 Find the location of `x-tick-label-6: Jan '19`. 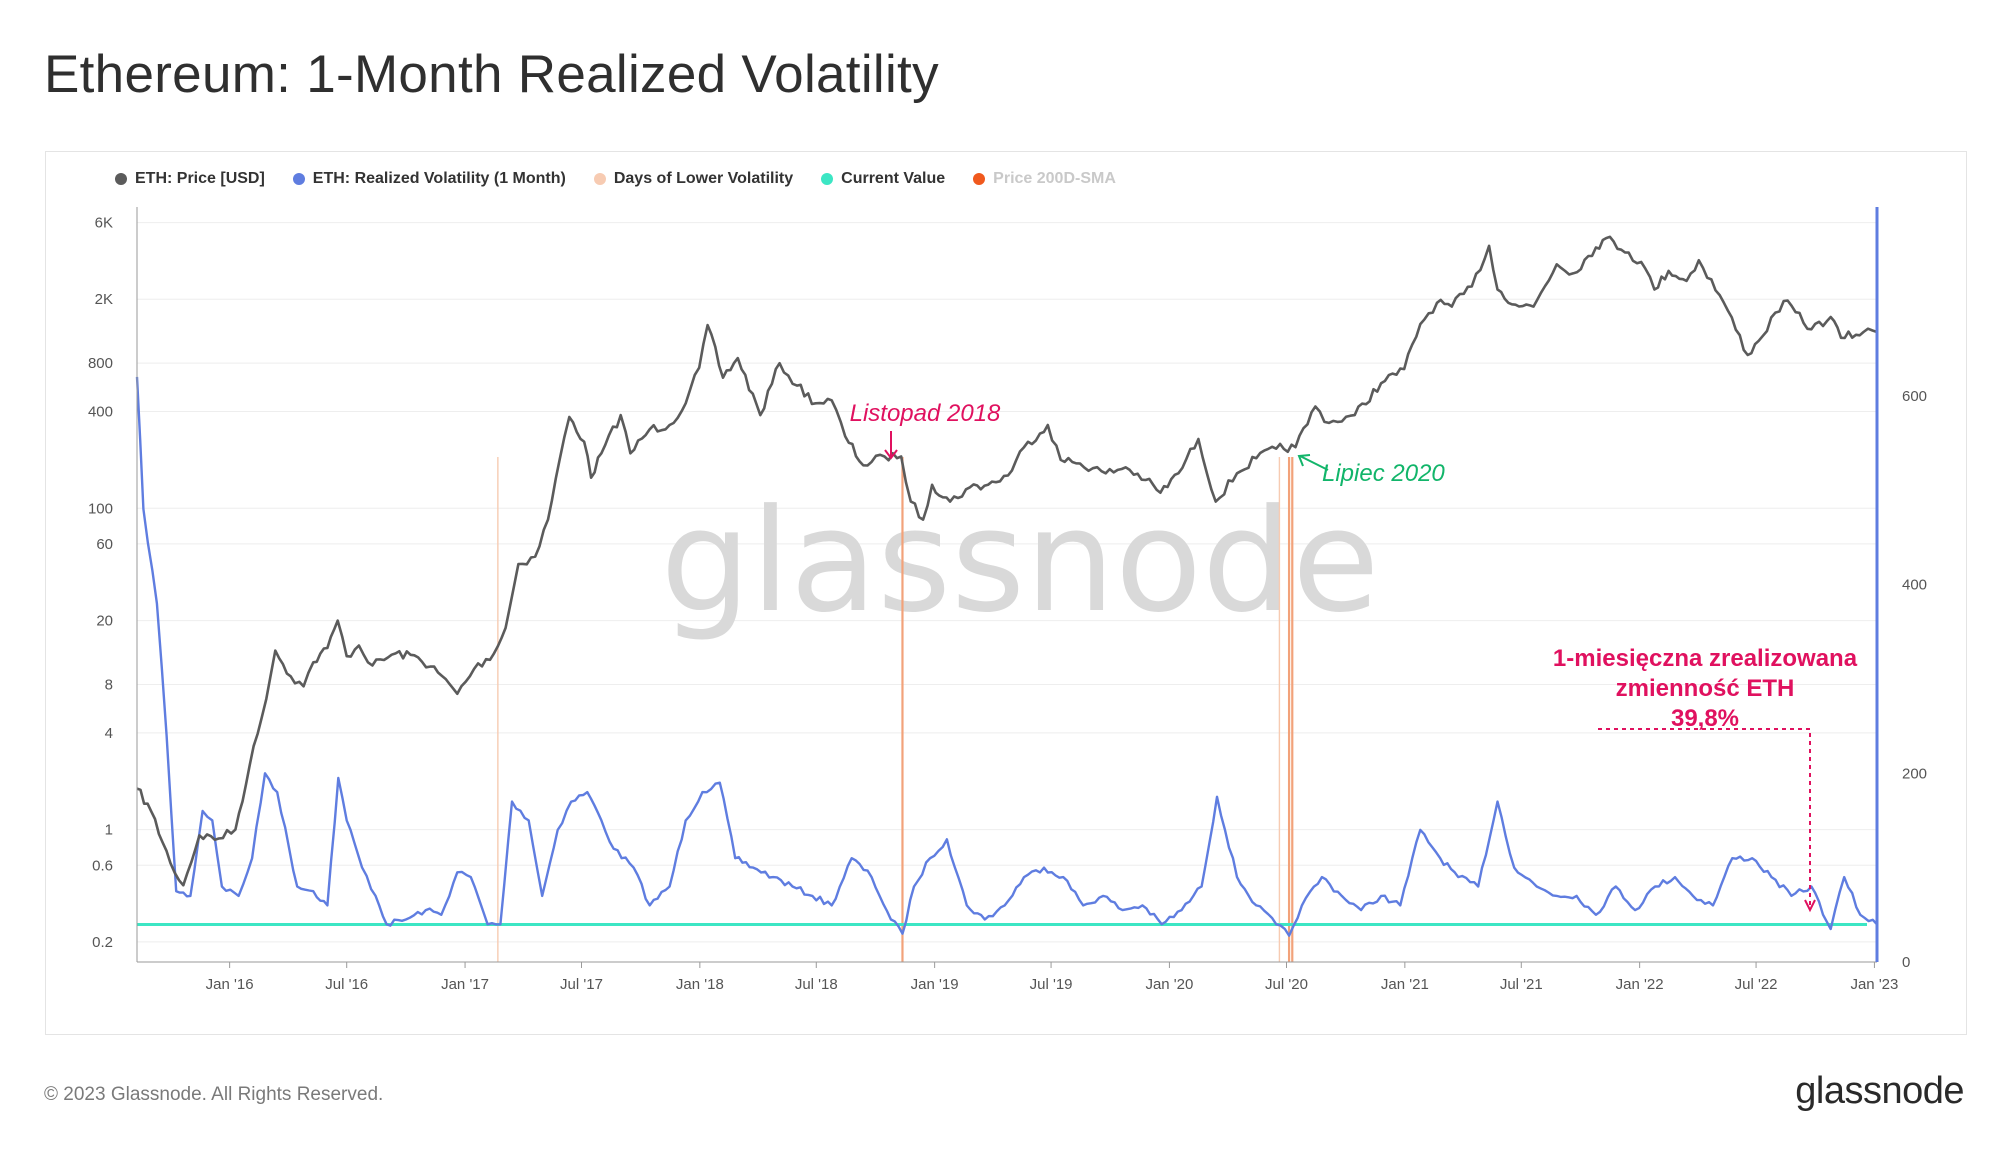

x-tick-label-6: Jan '19 is located at coordinates (935, 984).